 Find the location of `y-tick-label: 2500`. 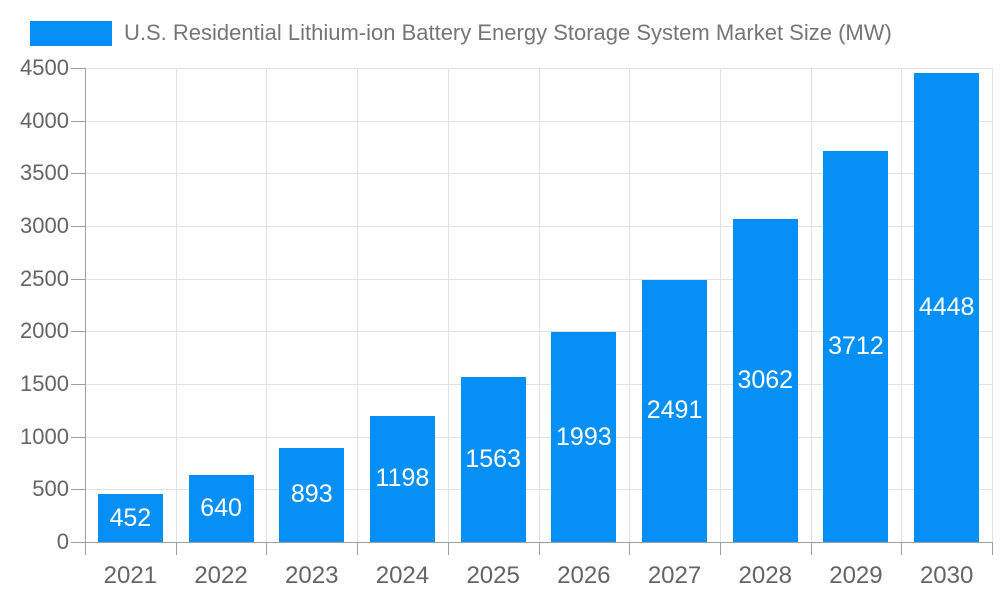

y-tick-label: 2500 is located at coordinates (44, 278).